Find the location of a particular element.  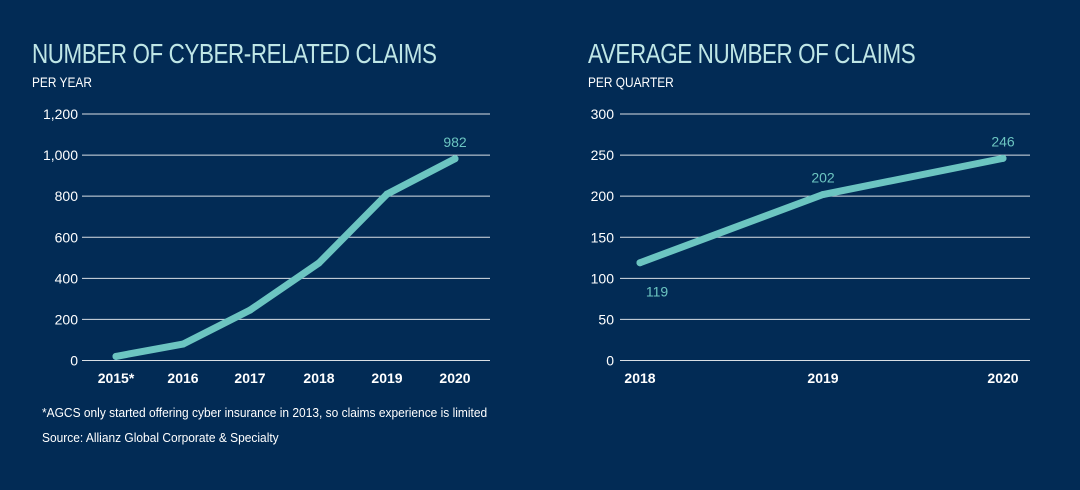

data-label: 246 is located at coordinates (1003, 141).